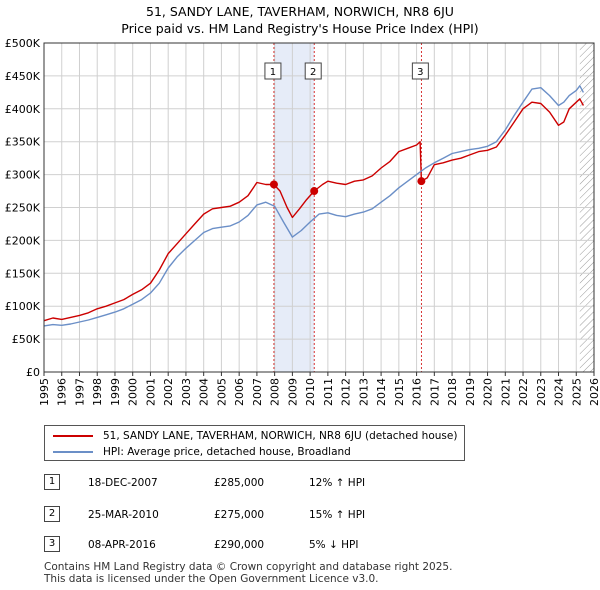 The width and height of the screenshot is (600, 590). I want to click on x-tick-label: 2017, so click(434, 392).